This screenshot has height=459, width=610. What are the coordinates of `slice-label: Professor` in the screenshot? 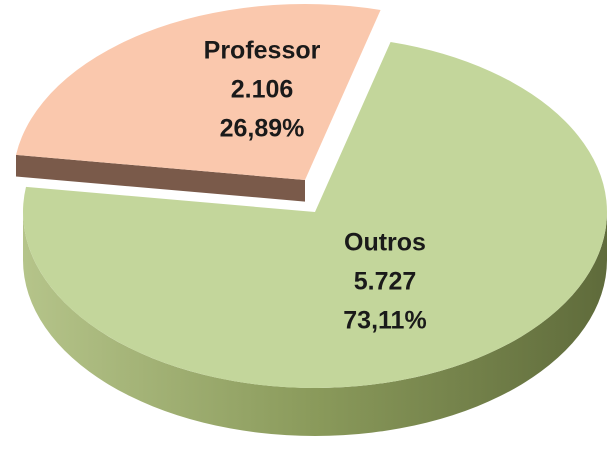 It's located at (262, 51).